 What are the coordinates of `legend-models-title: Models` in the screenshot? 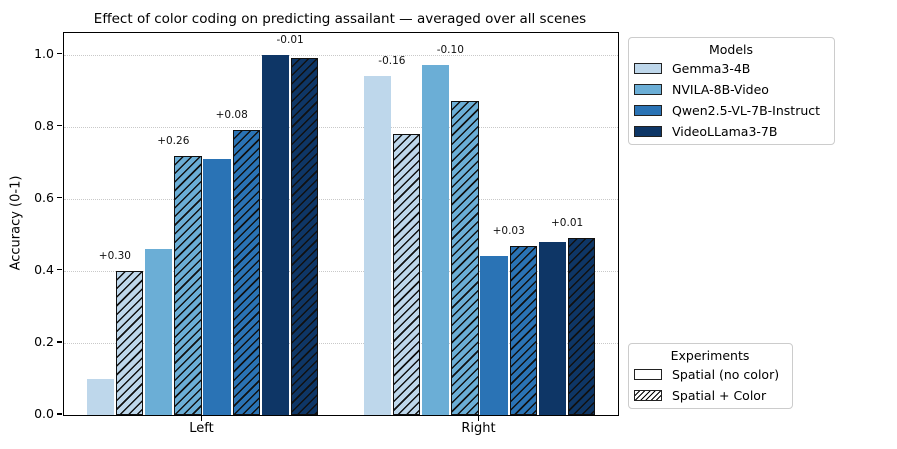 It's located at (731, 49).